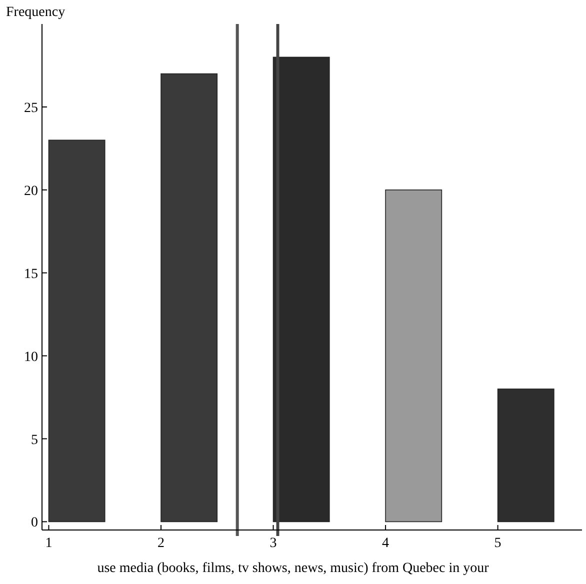  I want to click on x-axis-title: use media (books, films, tv shows, news, music) from Quebec in your, so click(293, 568).